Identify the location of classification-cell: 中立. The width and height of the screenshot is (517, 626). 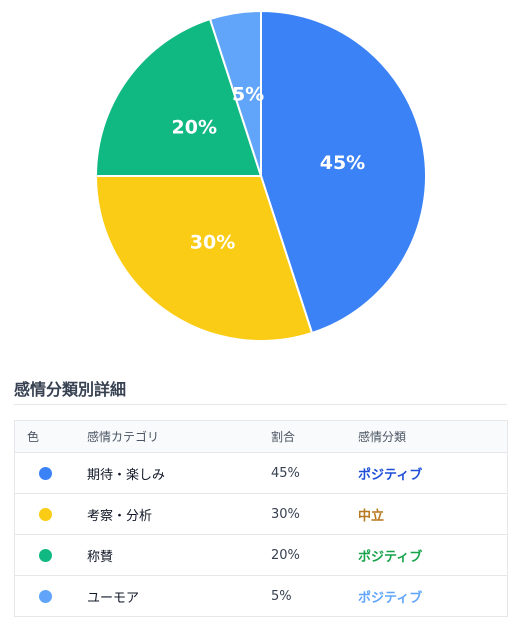
(433, 514).